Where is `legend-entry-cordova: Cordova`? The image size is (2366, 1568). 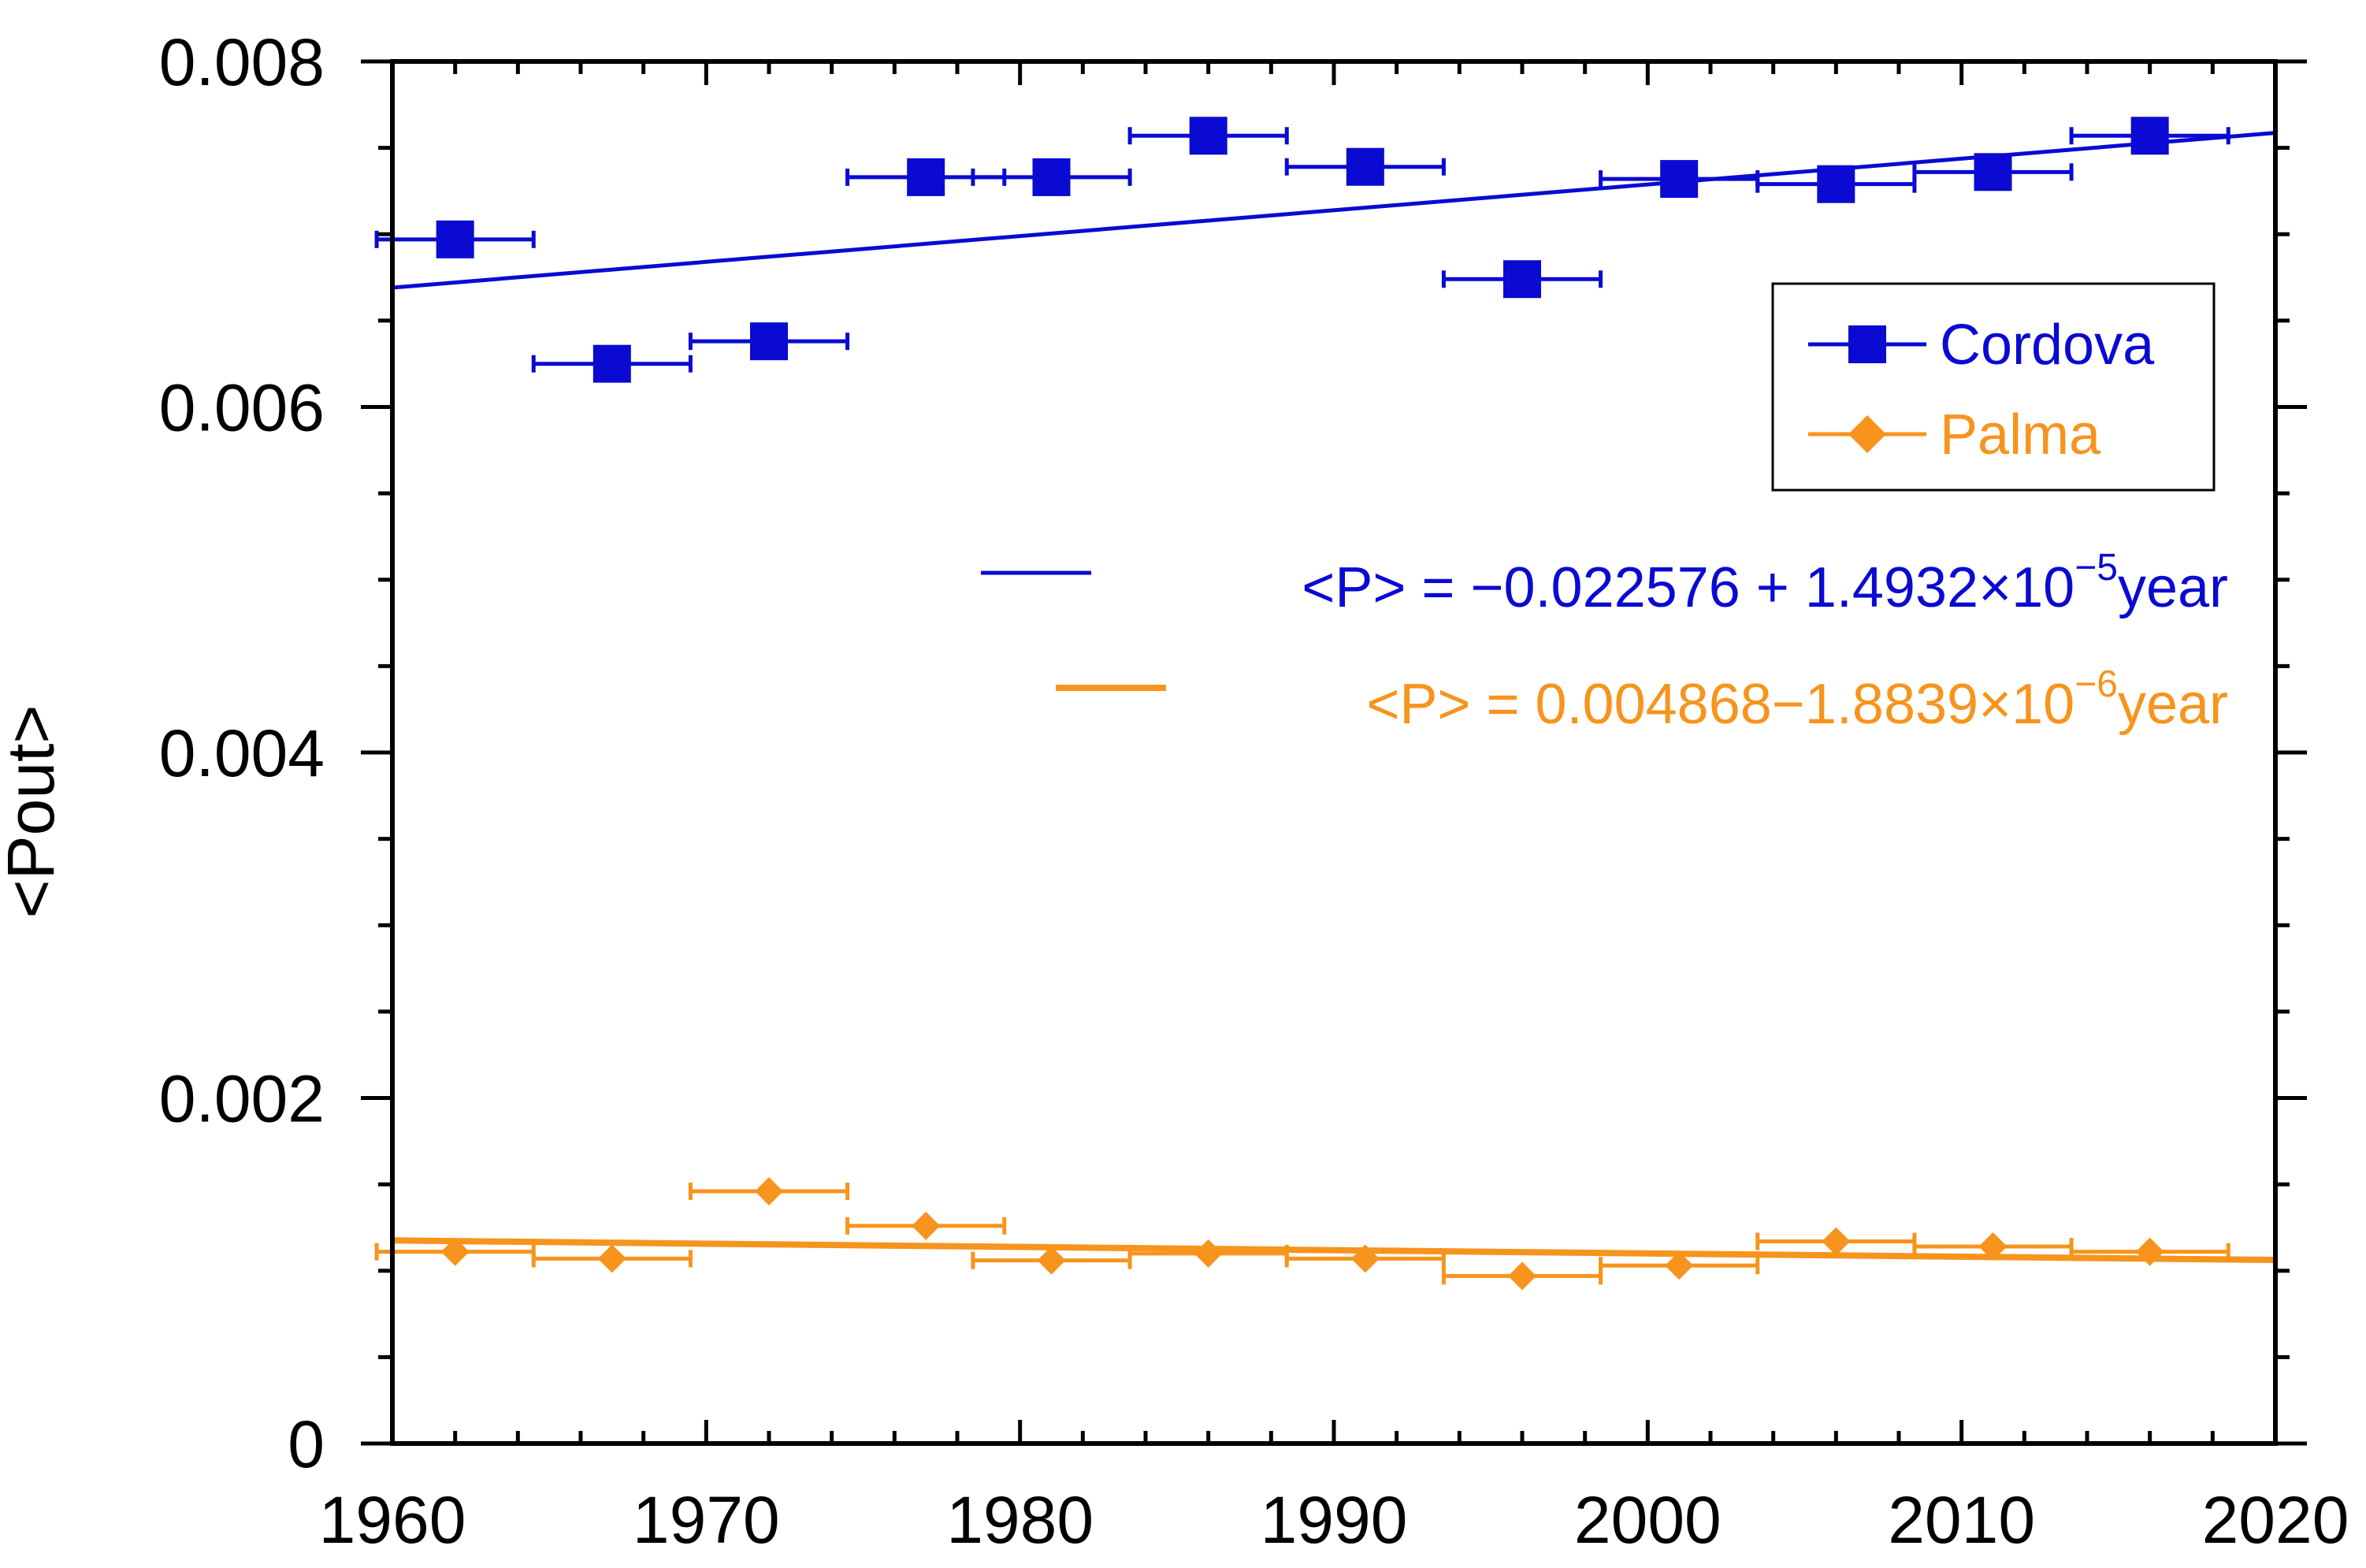 legend-entry-cordova: Cordova is located at coordinates (1981, 345).